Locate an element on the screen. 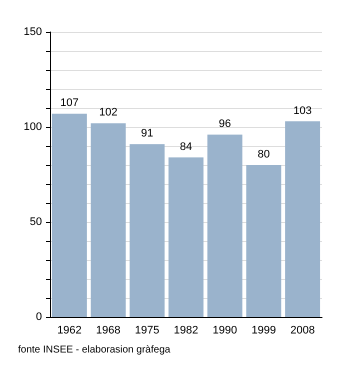 The height and width of the screenshot is (373, 350). data-label: 96 is located at coordinates (224, 124).